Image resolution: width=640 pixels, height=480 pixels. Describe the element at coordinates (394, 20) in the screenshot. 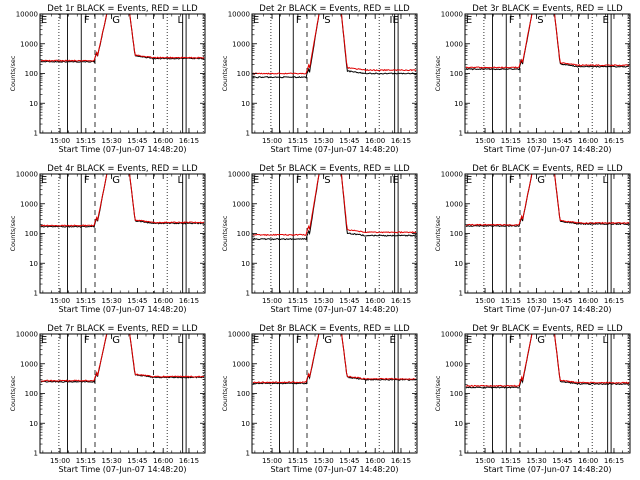

I see `event-marker-label: IE` at that location.